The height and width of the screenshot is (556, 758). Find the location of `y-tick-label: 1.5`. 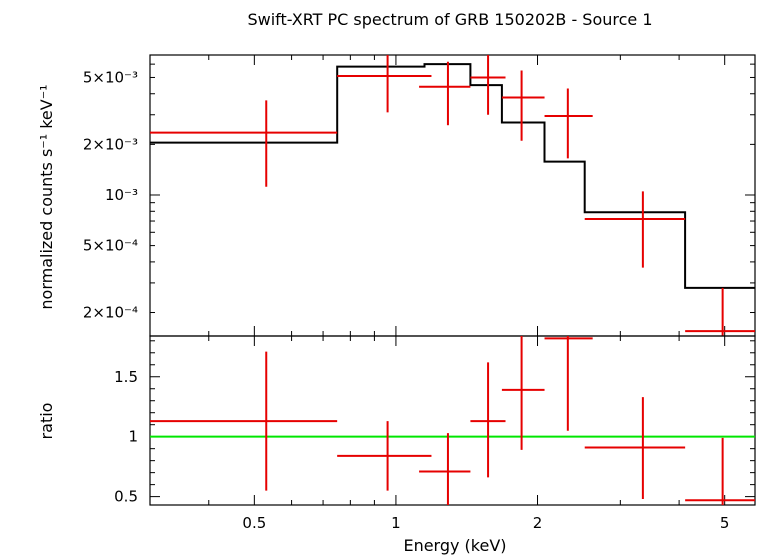

y-tick-label: 1.5 is located at coordinates (126, 377).